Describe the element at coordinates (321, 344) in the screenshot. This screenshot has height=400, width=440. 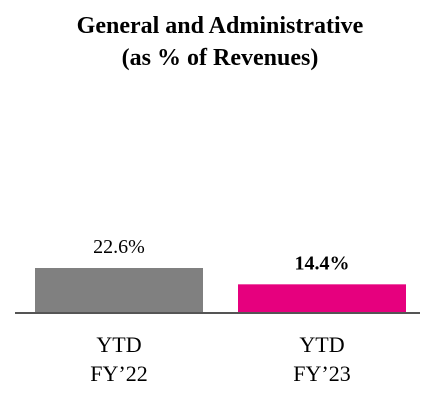
I see `category-label-2-line-1: YTD` at that location.